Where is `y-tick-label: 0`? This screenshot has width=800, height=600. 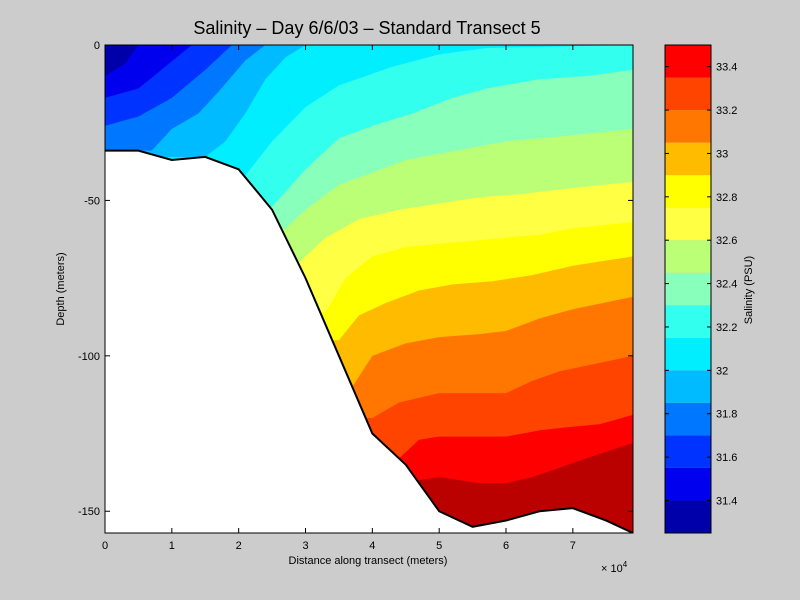 y-tick-label: 0 is located at coordinates (97, 46).